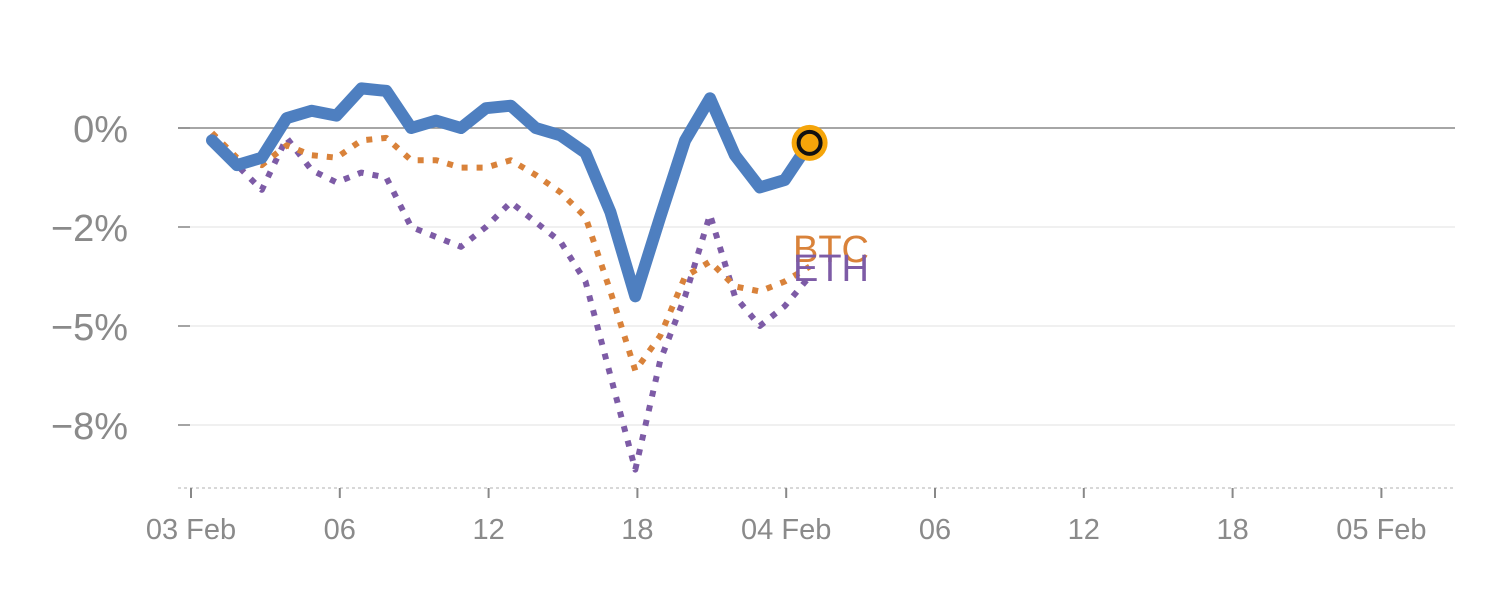  Describe the element at coordinates (1381, 530) in the screenshot. I see `x-tick-label: 05 Feb` at that location.